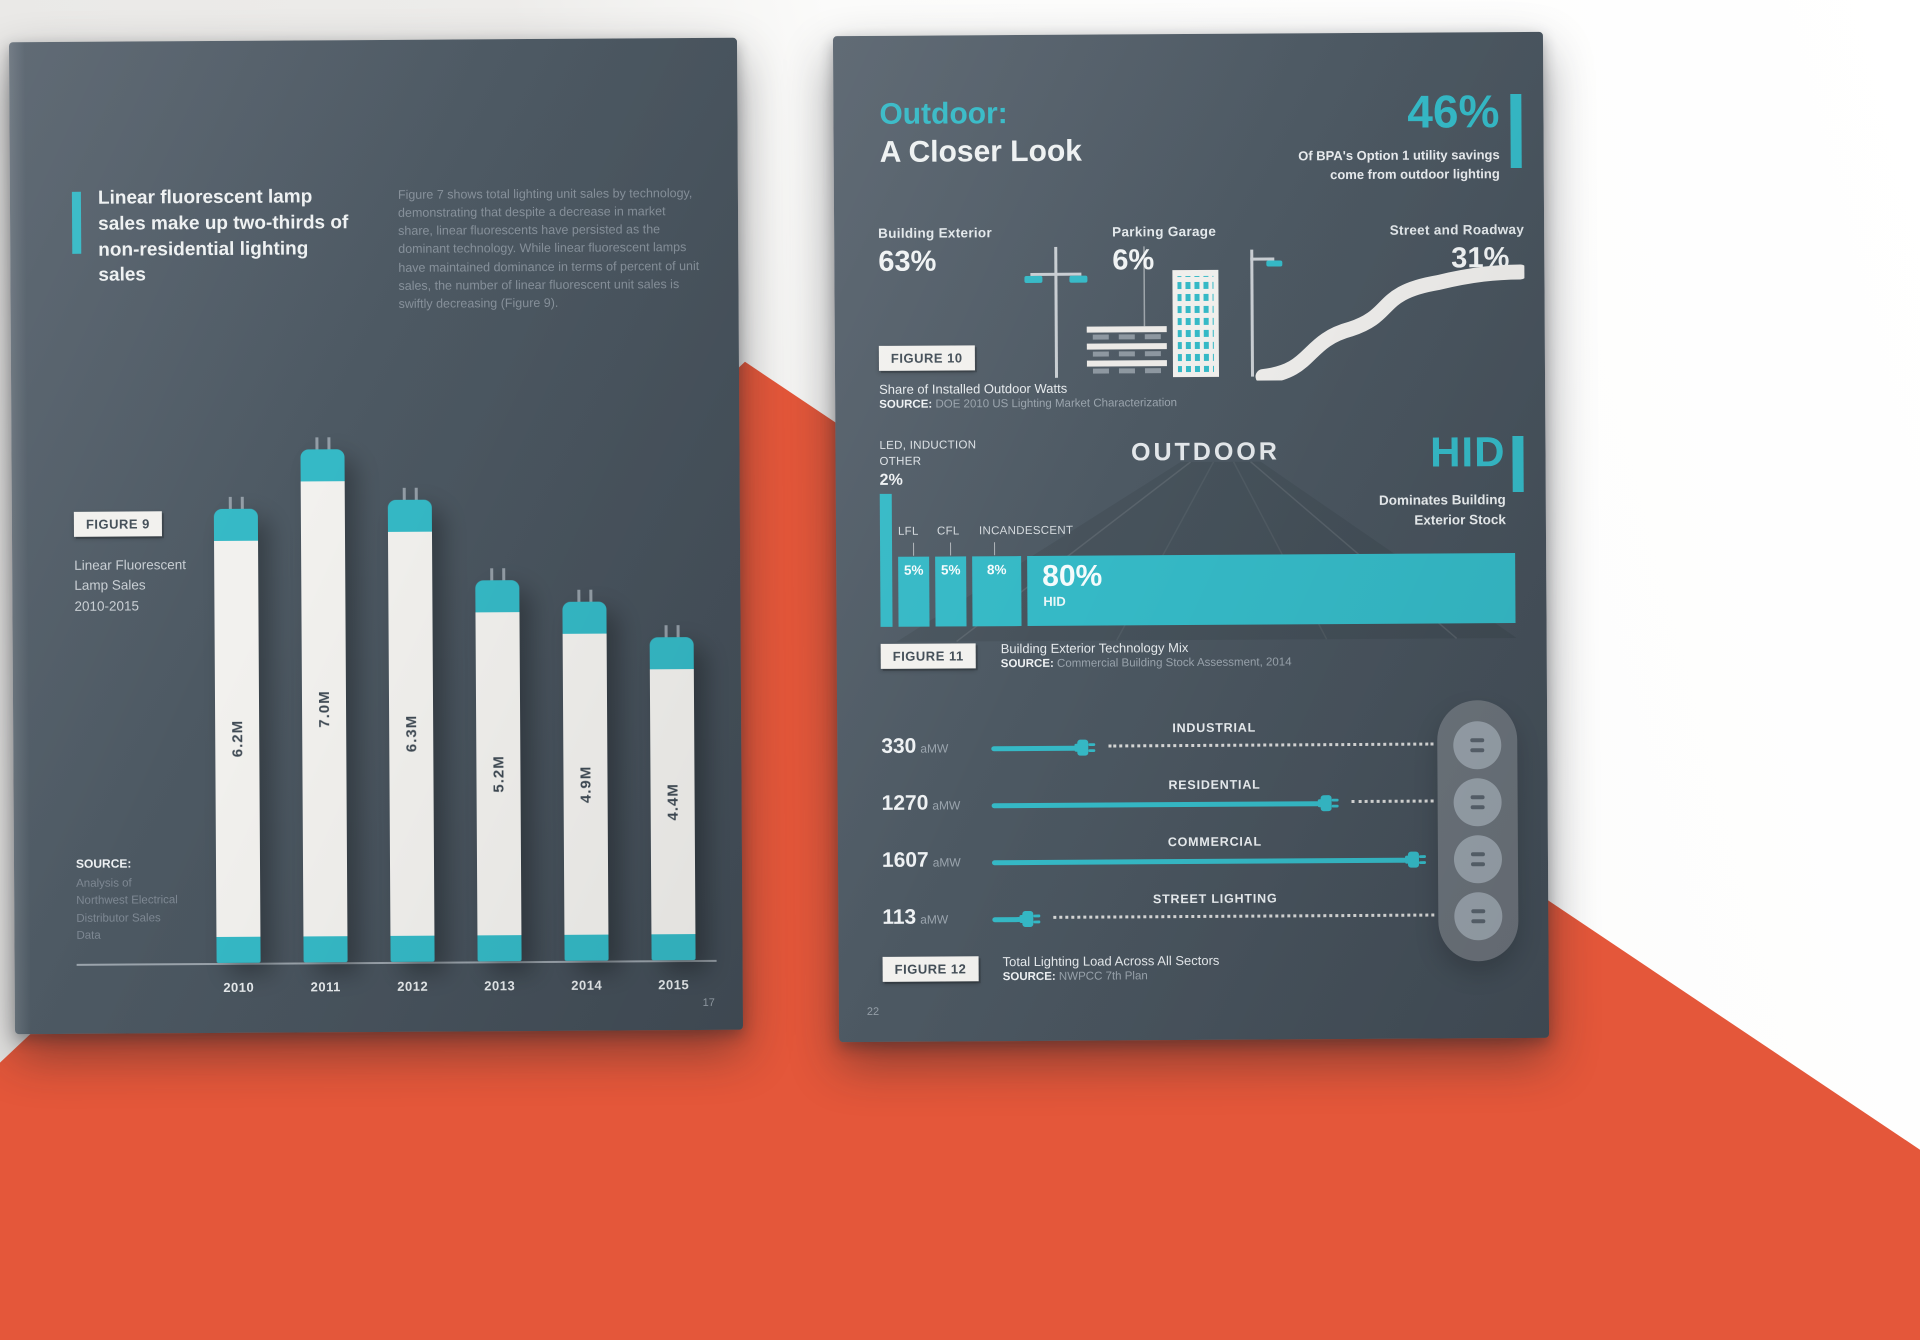 This screenshot has width=1920, height=1340. Describe the element at coordinates (973, 388) in the screenshot. I see `figure-10-caption: Share of Installed Outdoor Watts` at that location.